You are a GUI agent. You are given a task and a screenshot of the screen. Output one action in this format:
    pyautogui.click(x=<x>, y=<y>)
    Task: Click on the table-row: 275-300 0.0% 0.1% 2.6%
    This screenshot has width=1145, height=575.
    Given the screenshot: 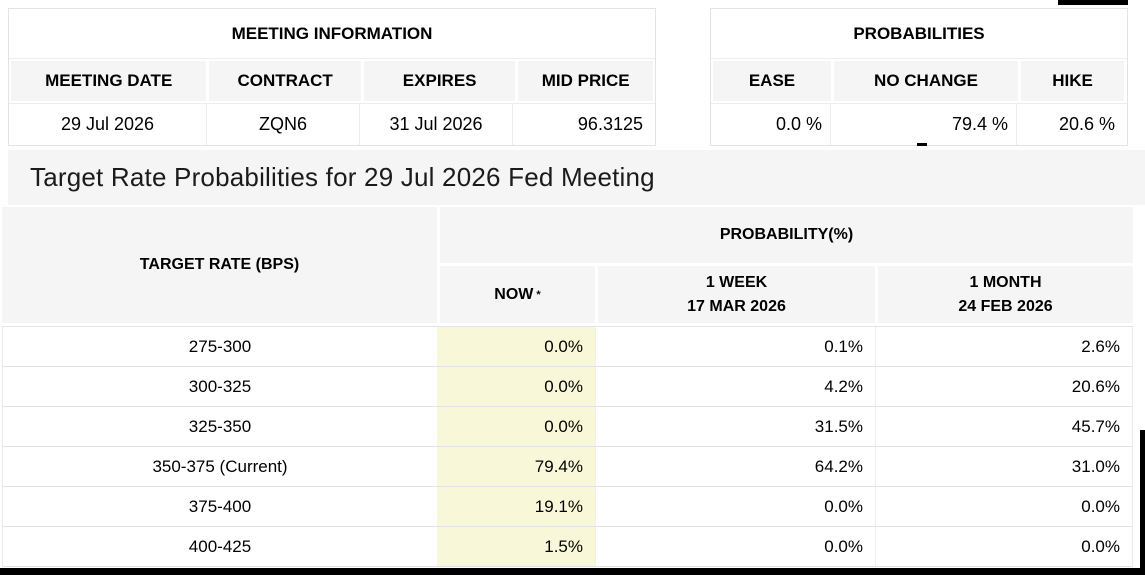 What is the action you would take?
    pyautogui.click(x=567, y=347)
    